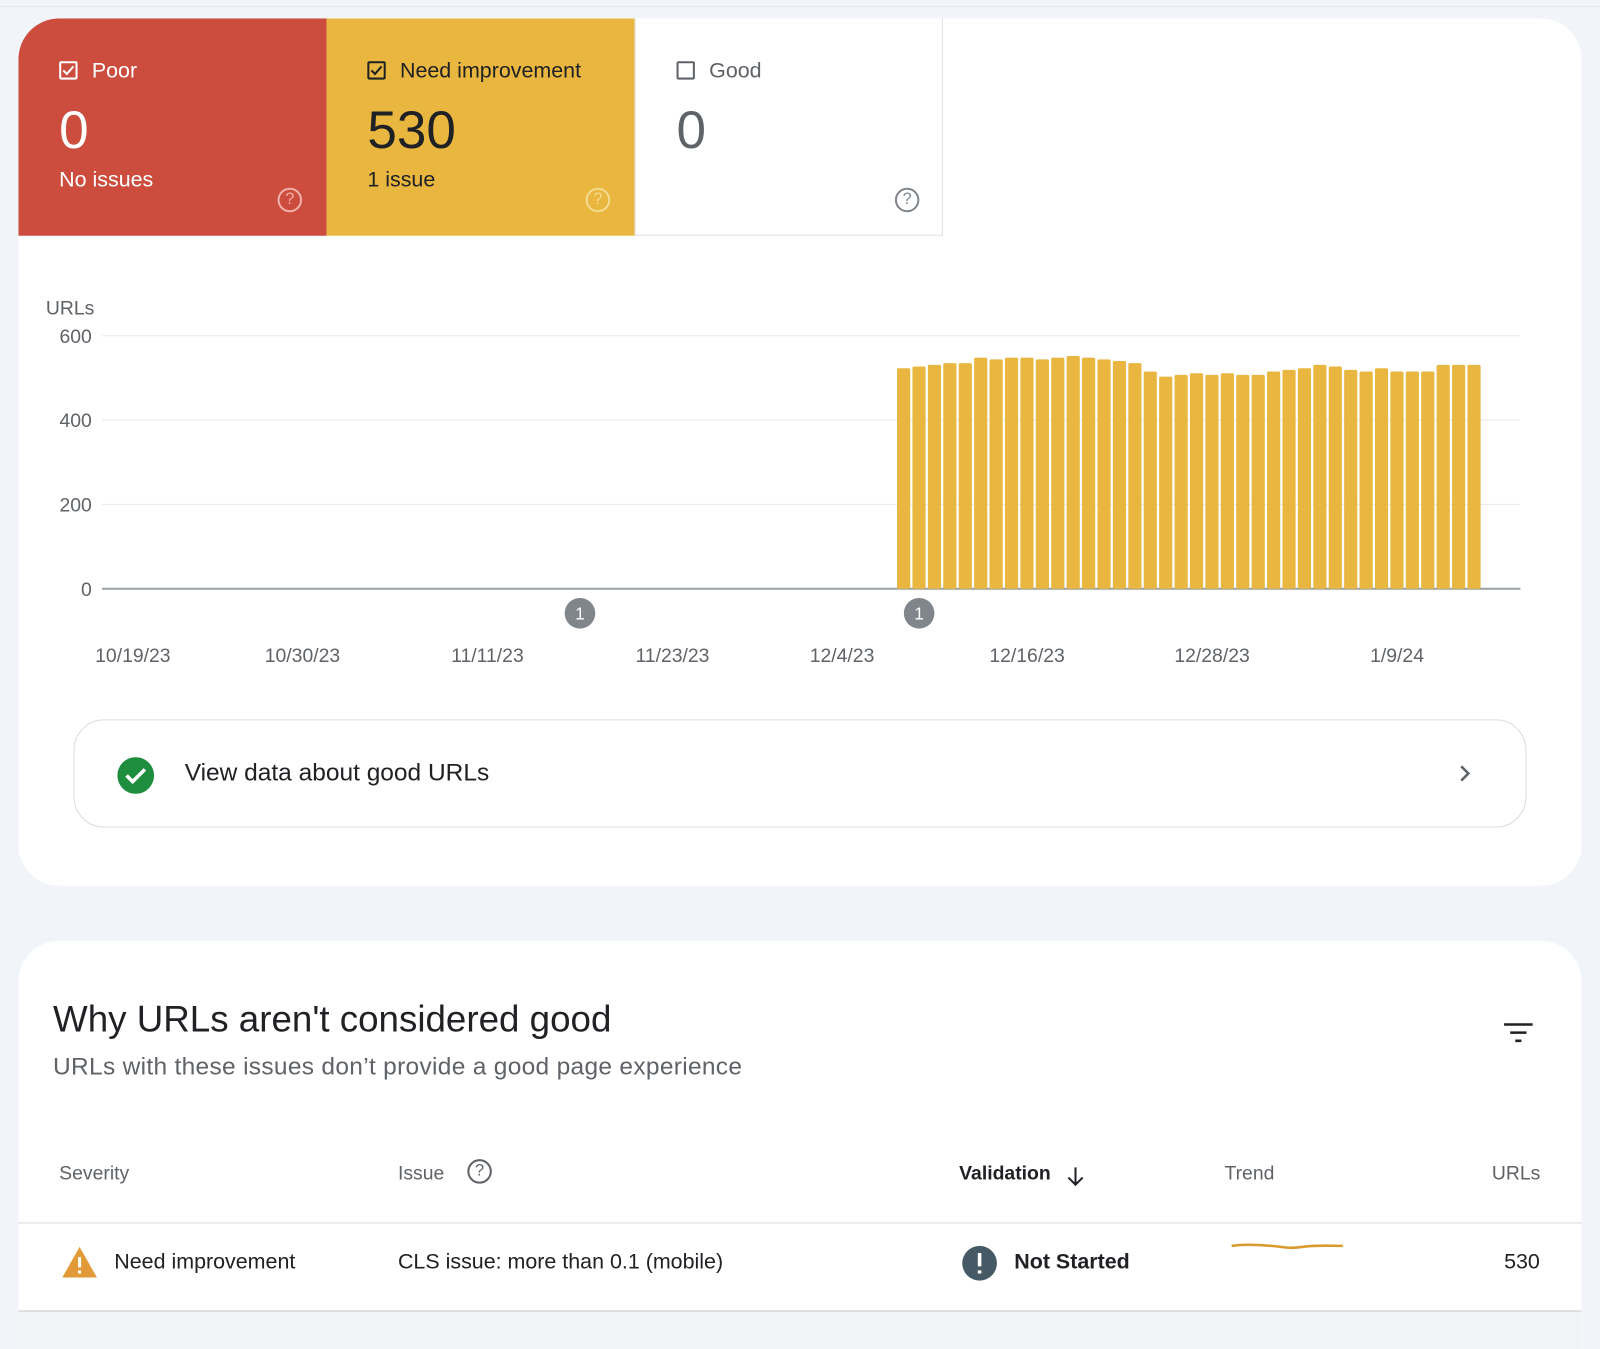 The width and height of the screenshot is (1600, 1349). I want to click on x-tick-label: 11/23/23, so click(672, 656).